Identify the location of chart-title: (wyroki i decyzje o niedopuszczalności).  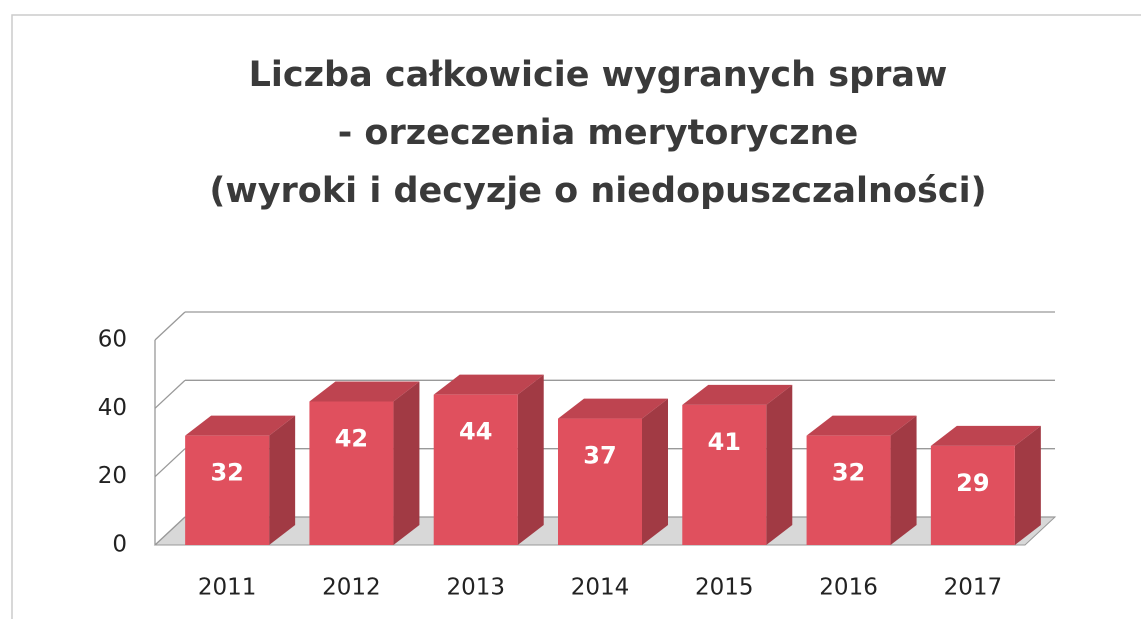
(597, 191).